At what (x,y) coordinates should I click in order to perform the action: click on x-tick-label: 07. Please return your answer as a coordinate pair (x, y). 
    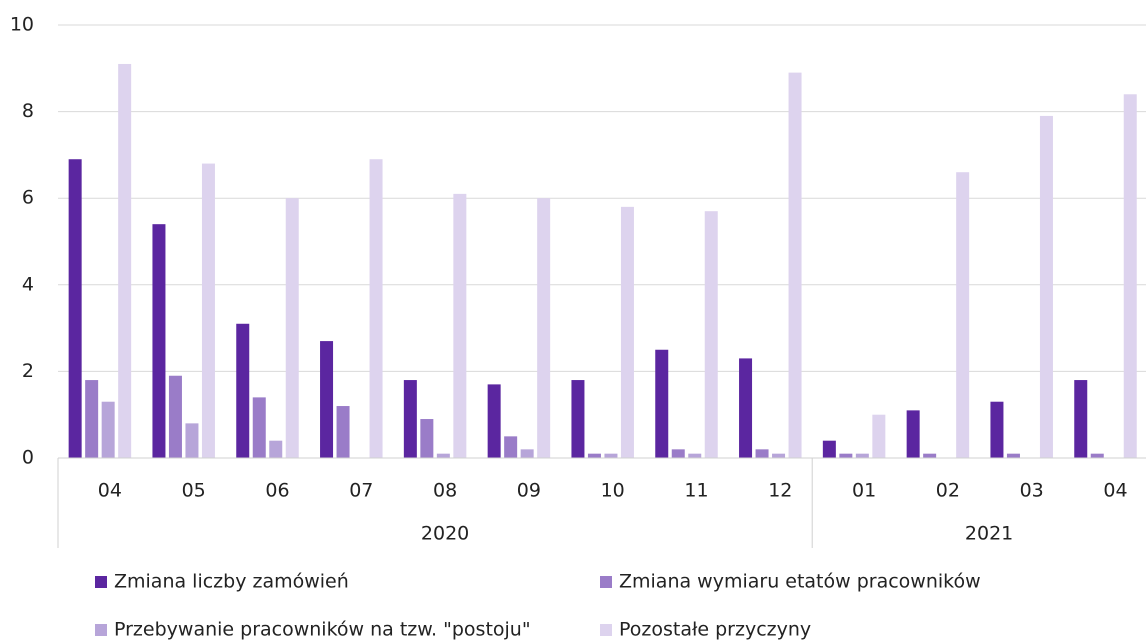
    Looking at the image, I should click on (361, 491).